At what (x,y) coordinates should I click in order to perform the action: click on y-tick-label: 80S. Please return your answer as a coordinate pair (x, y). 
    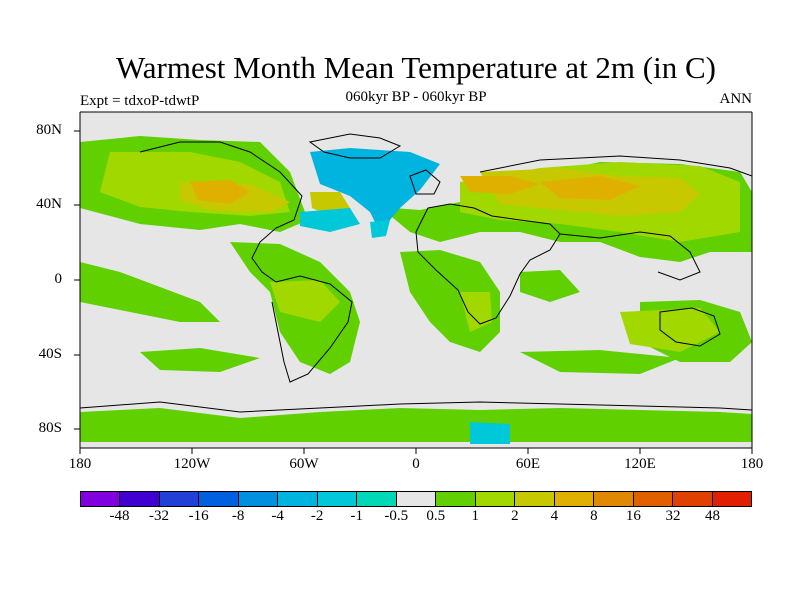
    Looking at the image, I should click on (50, 428).